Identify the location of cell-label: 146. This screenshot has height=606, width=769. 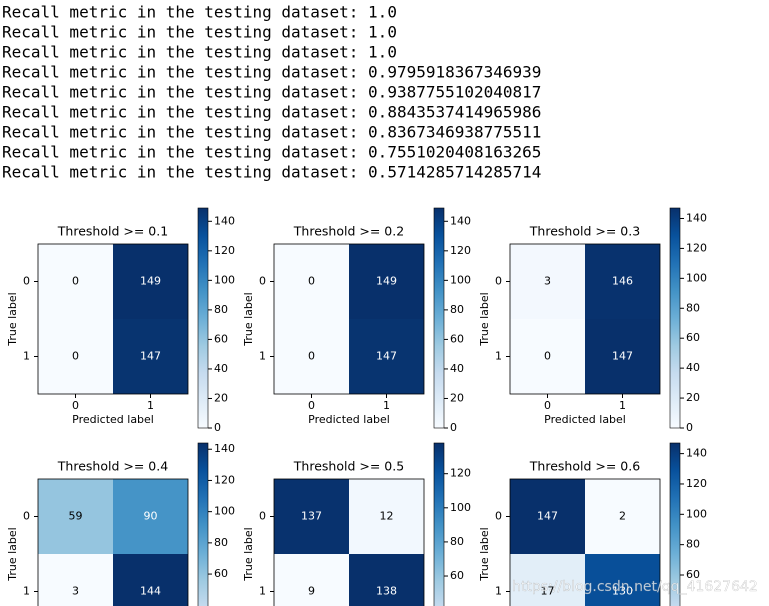
(622, 281).